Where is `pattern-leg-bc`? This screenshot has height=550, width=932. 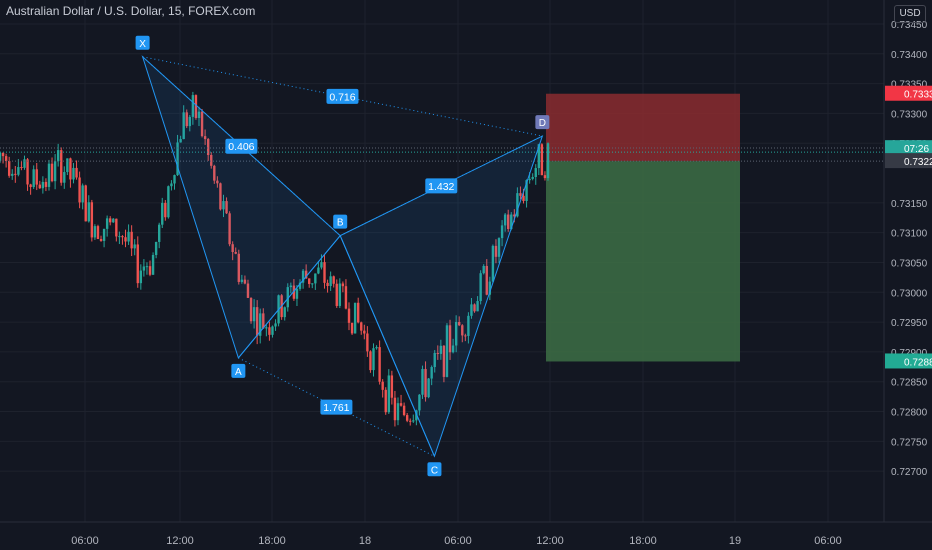
pattern-leg-bc is located at coordinates (387, 346).